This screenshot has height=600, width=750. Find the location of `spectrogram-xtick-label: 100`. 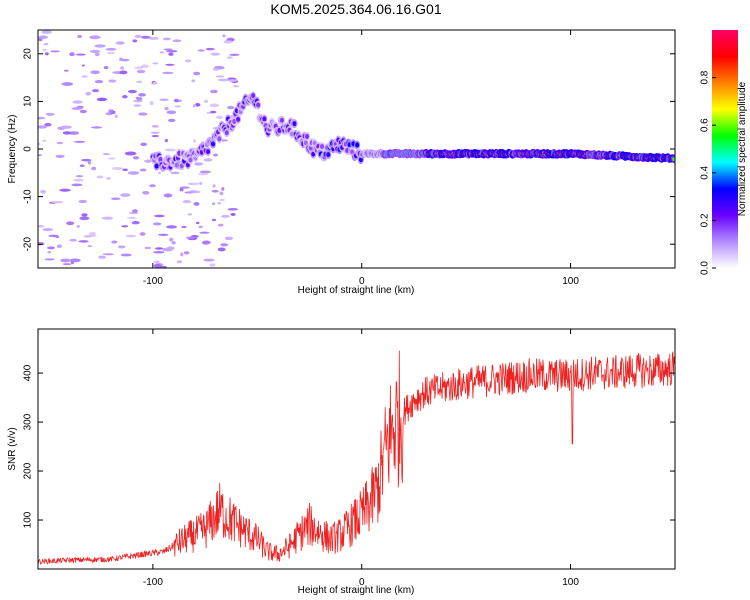

spectrogram-xtick-label: 100 is located at coordinates (570, 281).